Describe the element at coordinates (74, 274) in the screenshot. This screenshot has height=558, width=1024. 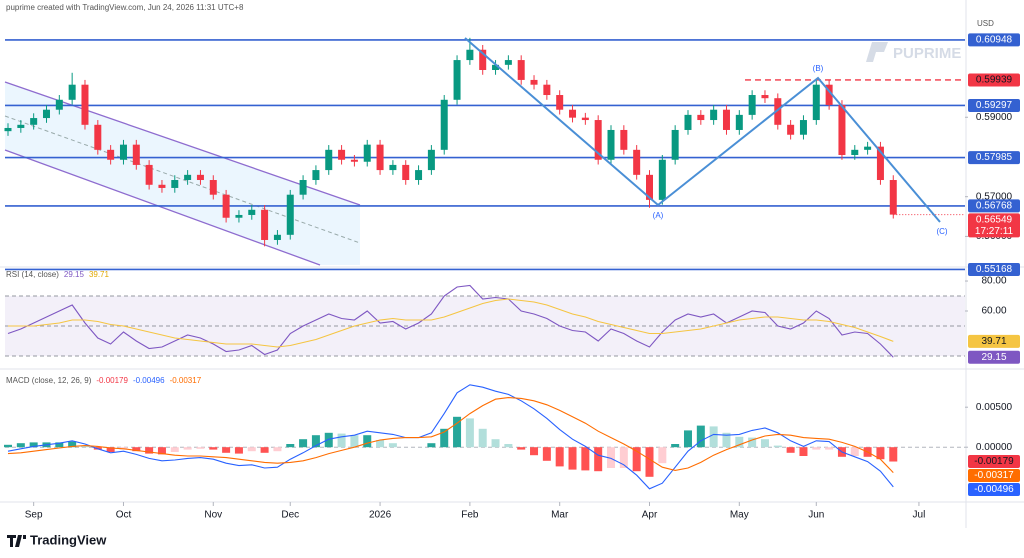
I see `rsi-value: 29.15` at that location.